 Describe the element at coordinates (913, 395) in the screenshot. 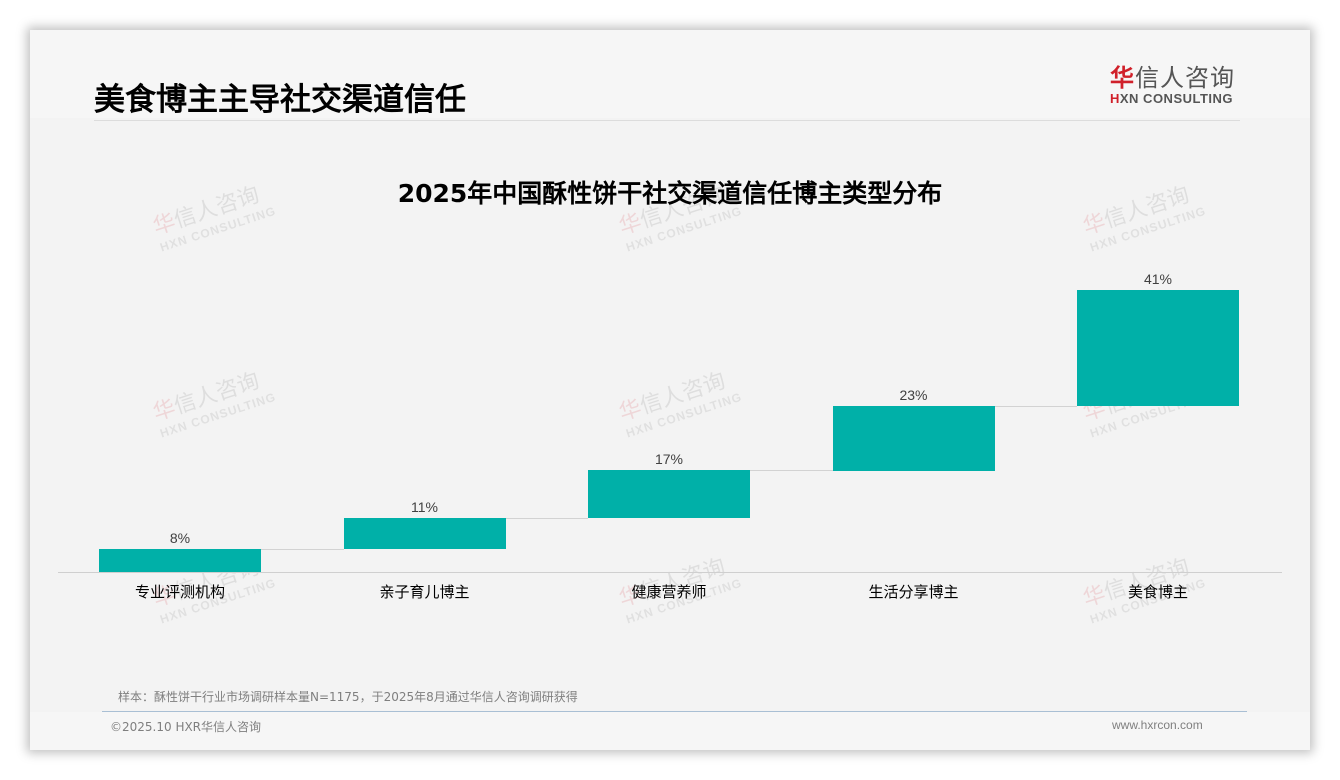

I see `bar-value-label: 23%` at that location.